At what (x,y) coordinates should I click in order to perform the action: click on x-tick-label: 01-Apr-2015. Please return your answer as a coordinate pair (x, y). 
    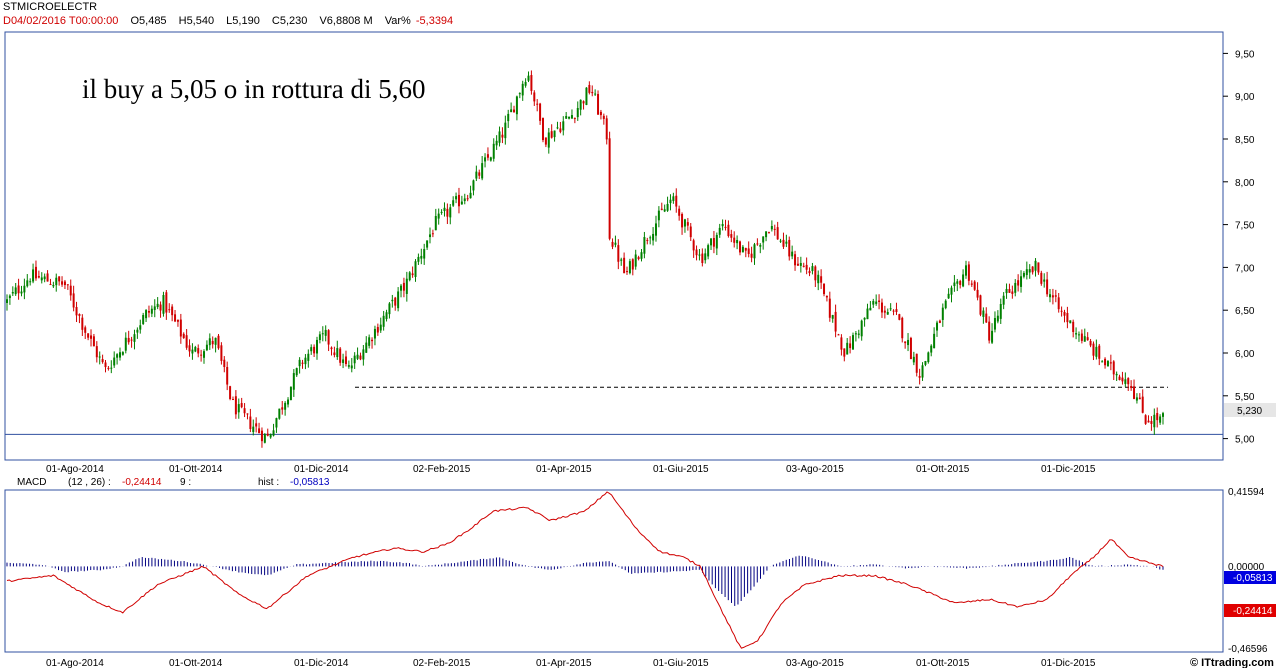
    Looking at the image, I should click on (564, 469).